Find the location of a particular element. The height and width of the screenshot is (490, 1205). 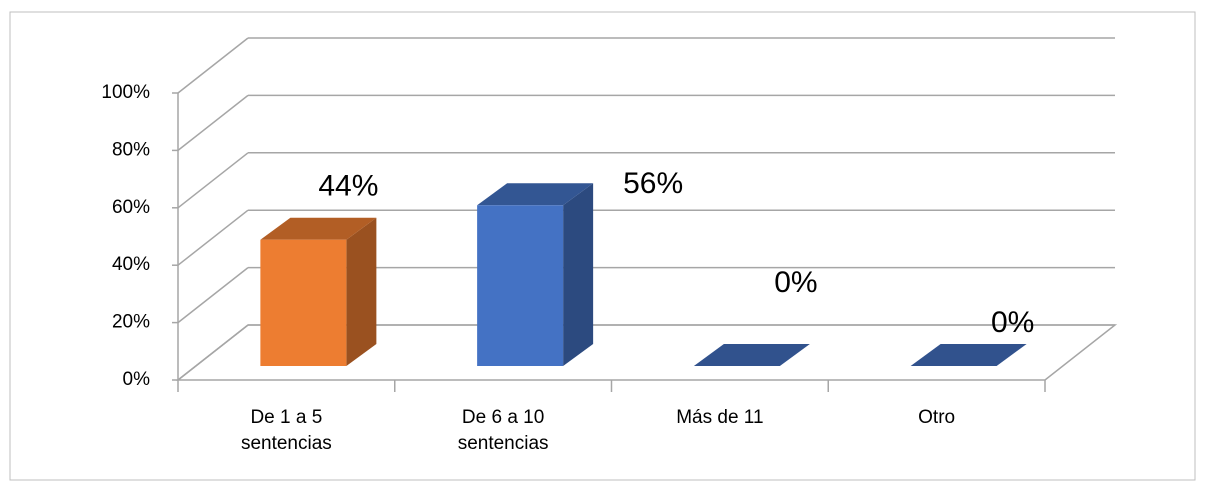

x-tick-label: De 6 a 10 sentencias is located at coordinates (503, 430).